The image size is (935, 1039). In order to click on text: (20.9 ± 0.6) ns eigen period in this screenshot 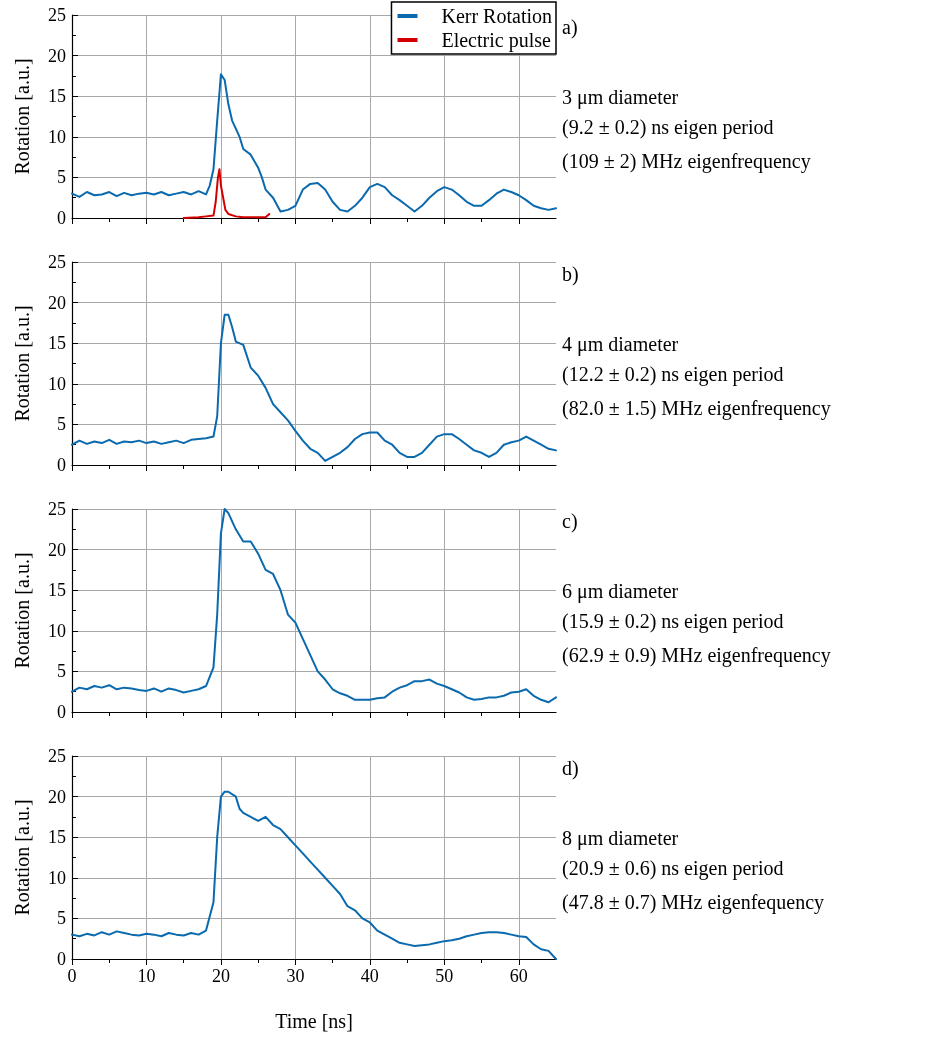, I will do `click(673, 868)`.